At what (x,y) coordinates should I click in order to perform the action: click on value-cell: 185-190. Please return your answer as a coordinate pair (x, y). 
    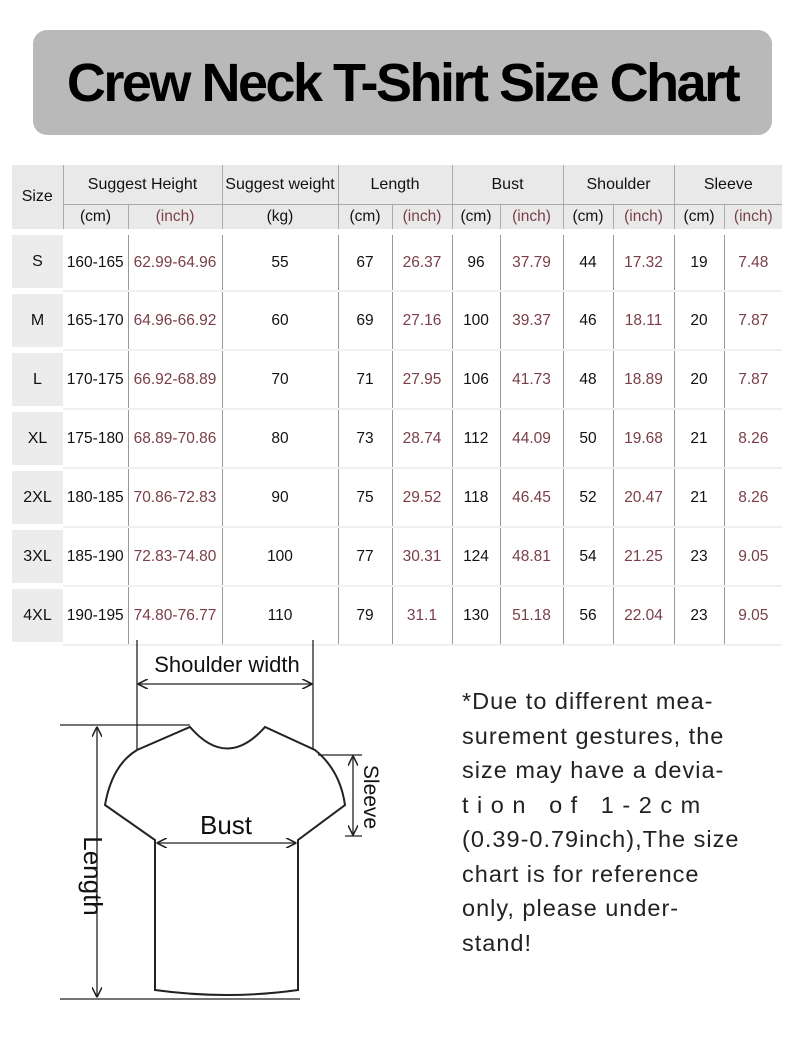
    Looking at the image, I should click on (96, 557).